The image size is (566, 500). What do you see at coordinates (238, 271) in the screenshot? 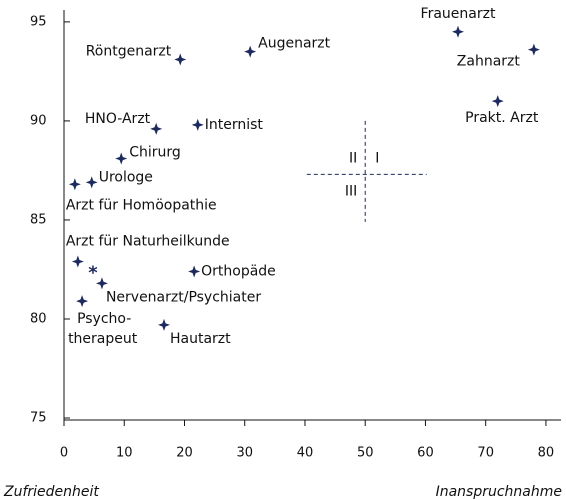
I see `point-label: Orthopäde` at bounding box center [238, 271].